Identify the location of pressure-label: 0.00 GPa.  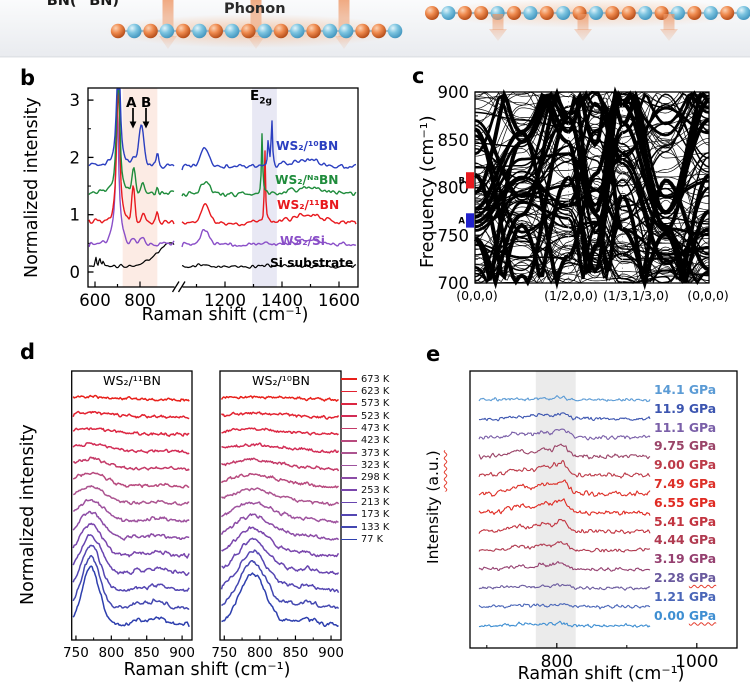
(685, 615).